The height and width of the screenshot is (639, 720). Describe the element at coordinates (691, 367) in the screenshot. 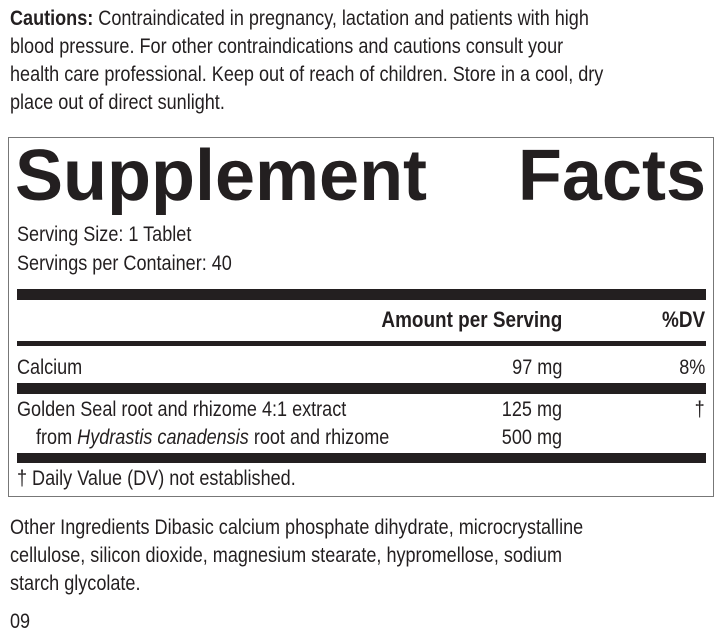

I see `row-dv: 8%` at that location.